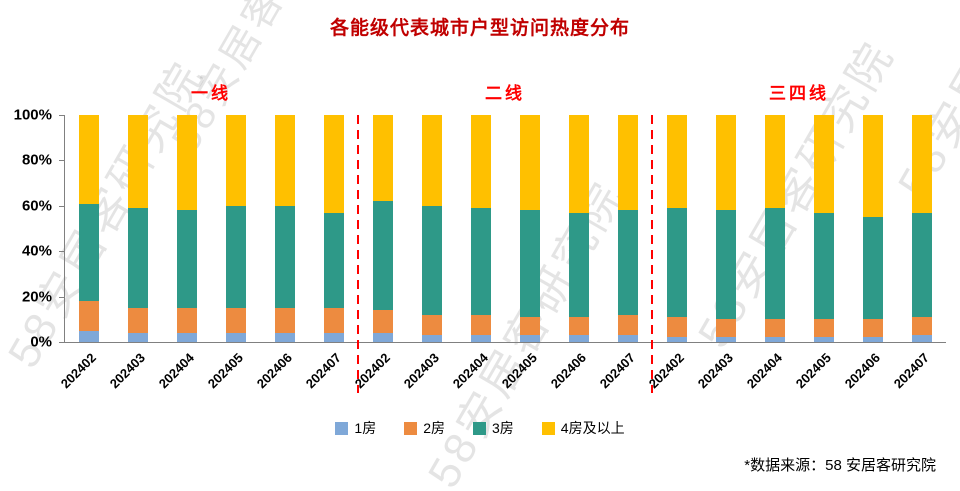  Describe the element at coordinates (434, 428) in the screenshot. I see `legend-label: 2房` at that location.